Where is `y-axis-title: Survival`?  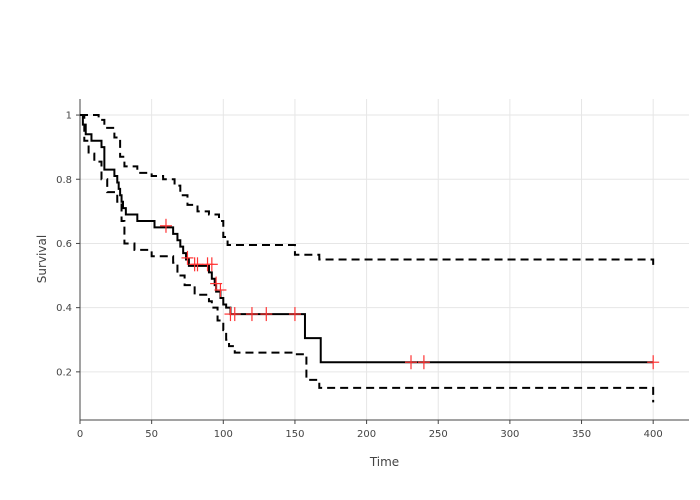 y-axis-title: Survival is located at coordinates (42, 259).